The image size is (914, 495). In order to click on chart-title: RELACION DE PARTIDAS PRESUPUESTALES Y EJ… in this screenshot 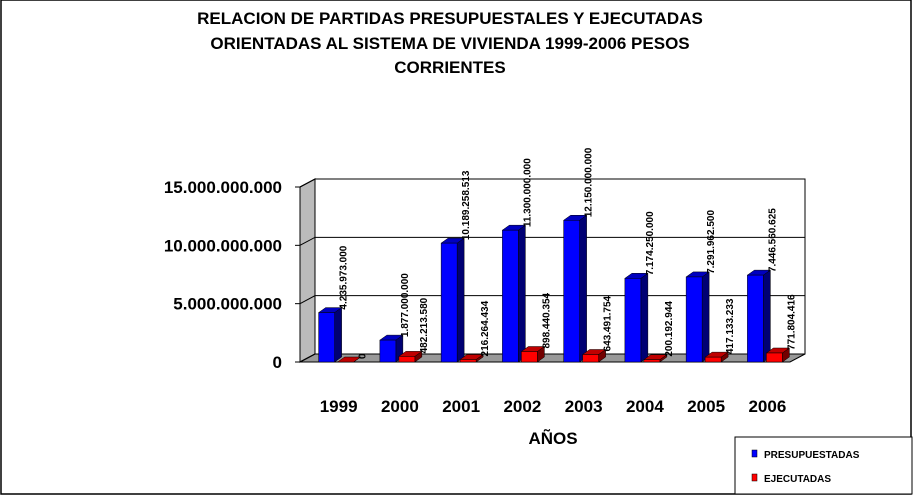, I will do `click(450, 18)`.